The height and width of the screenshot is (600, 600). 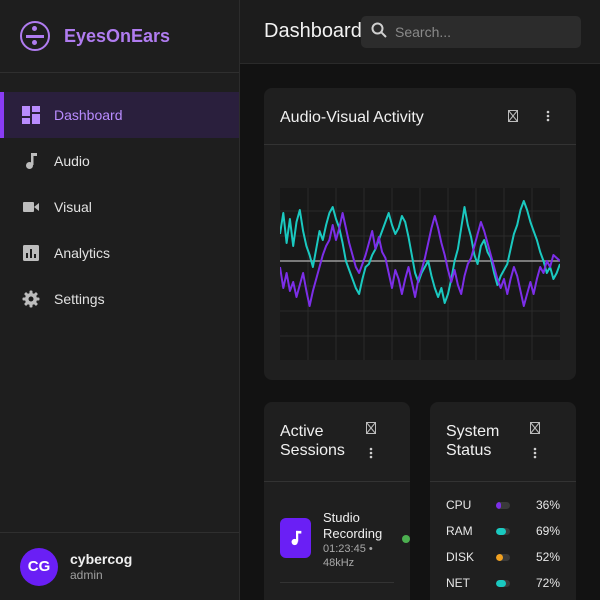 I want to click on ram-bar, so click(x=503, y=531).